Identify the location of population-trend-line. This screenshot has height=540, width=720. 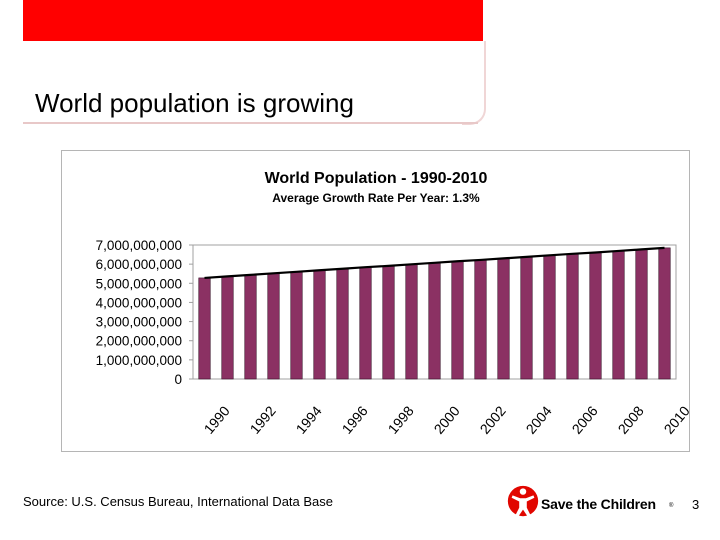
(434, 263).